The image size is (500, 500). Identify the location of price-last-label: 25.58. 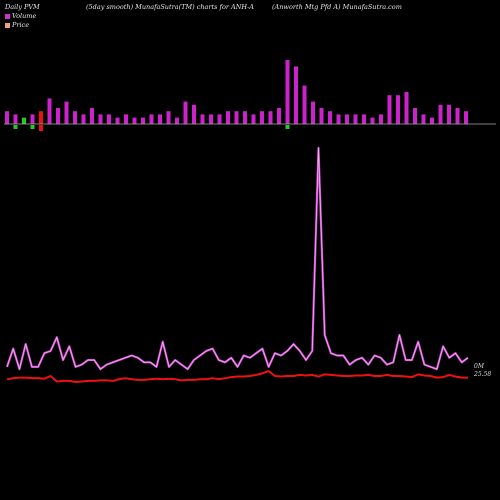
(482, 374).